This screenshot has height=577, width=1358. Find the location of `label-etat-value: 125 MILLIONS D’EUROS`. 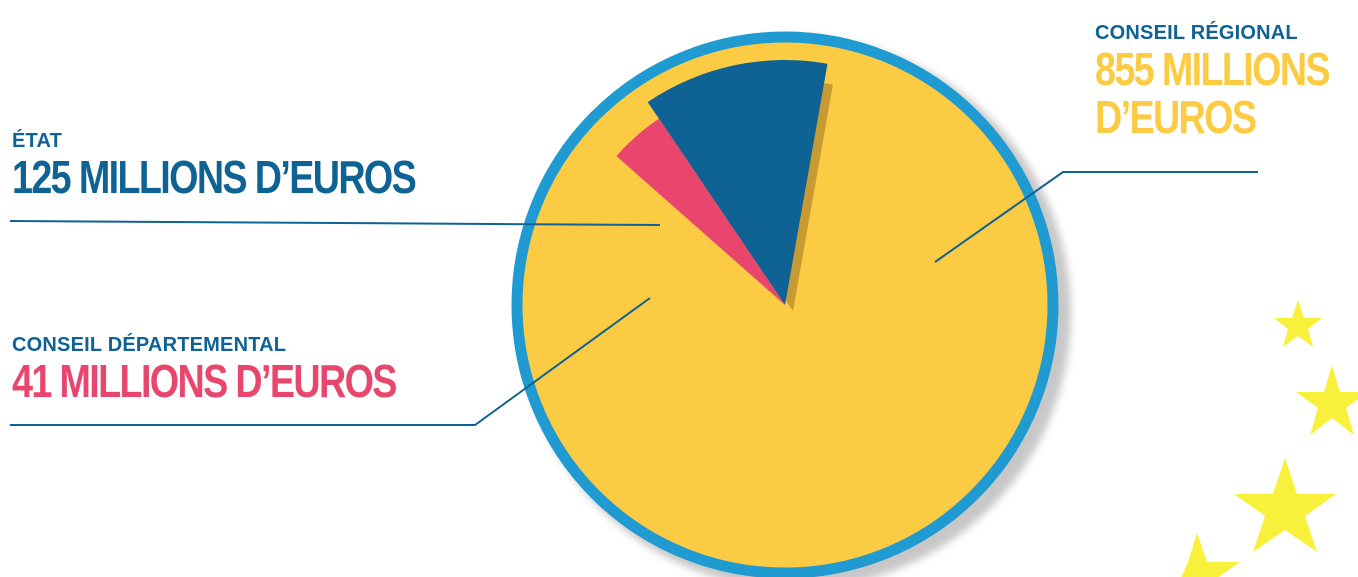

label-etat-value: 125 MILLIONS D’EUROS is located at coordinates (214, 177).